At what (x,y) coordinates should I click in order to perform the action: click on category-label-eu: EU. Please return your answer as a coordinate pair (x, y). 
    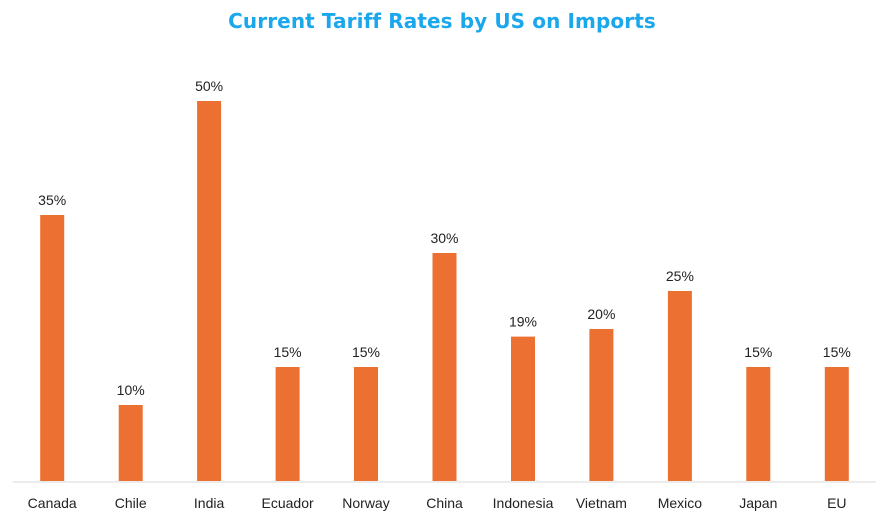
    Looking at the image, I should click on (836, 503).